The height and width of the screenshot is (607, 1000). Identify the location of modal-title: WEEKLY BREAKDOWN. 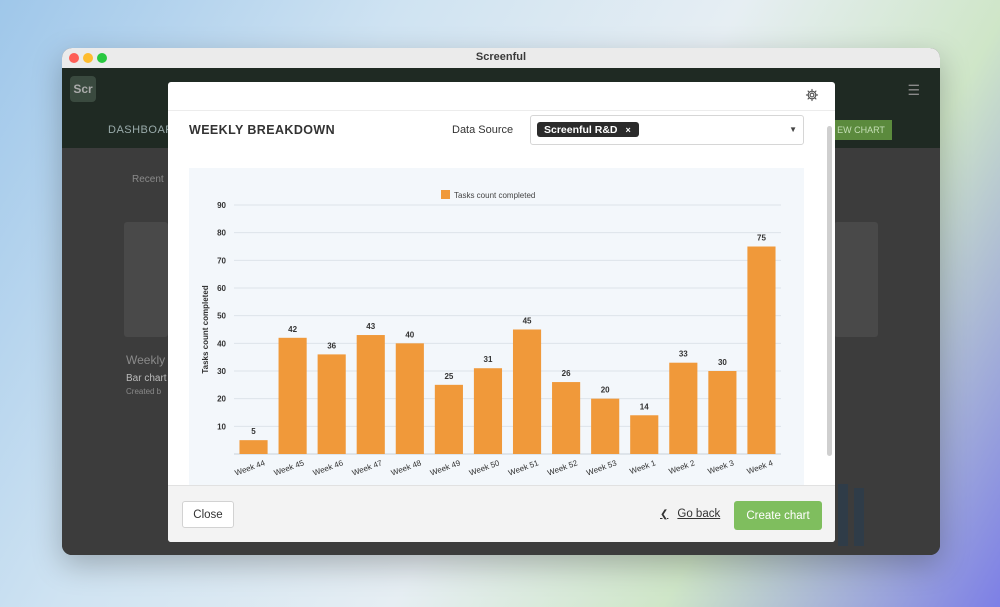
(262, 130).